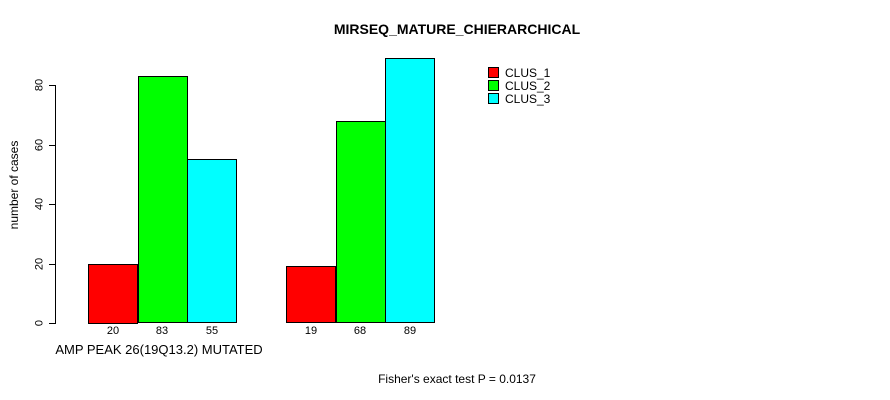 The image size is (890, 400). I want to click on bar-value-label: 20, so click(113, 331).